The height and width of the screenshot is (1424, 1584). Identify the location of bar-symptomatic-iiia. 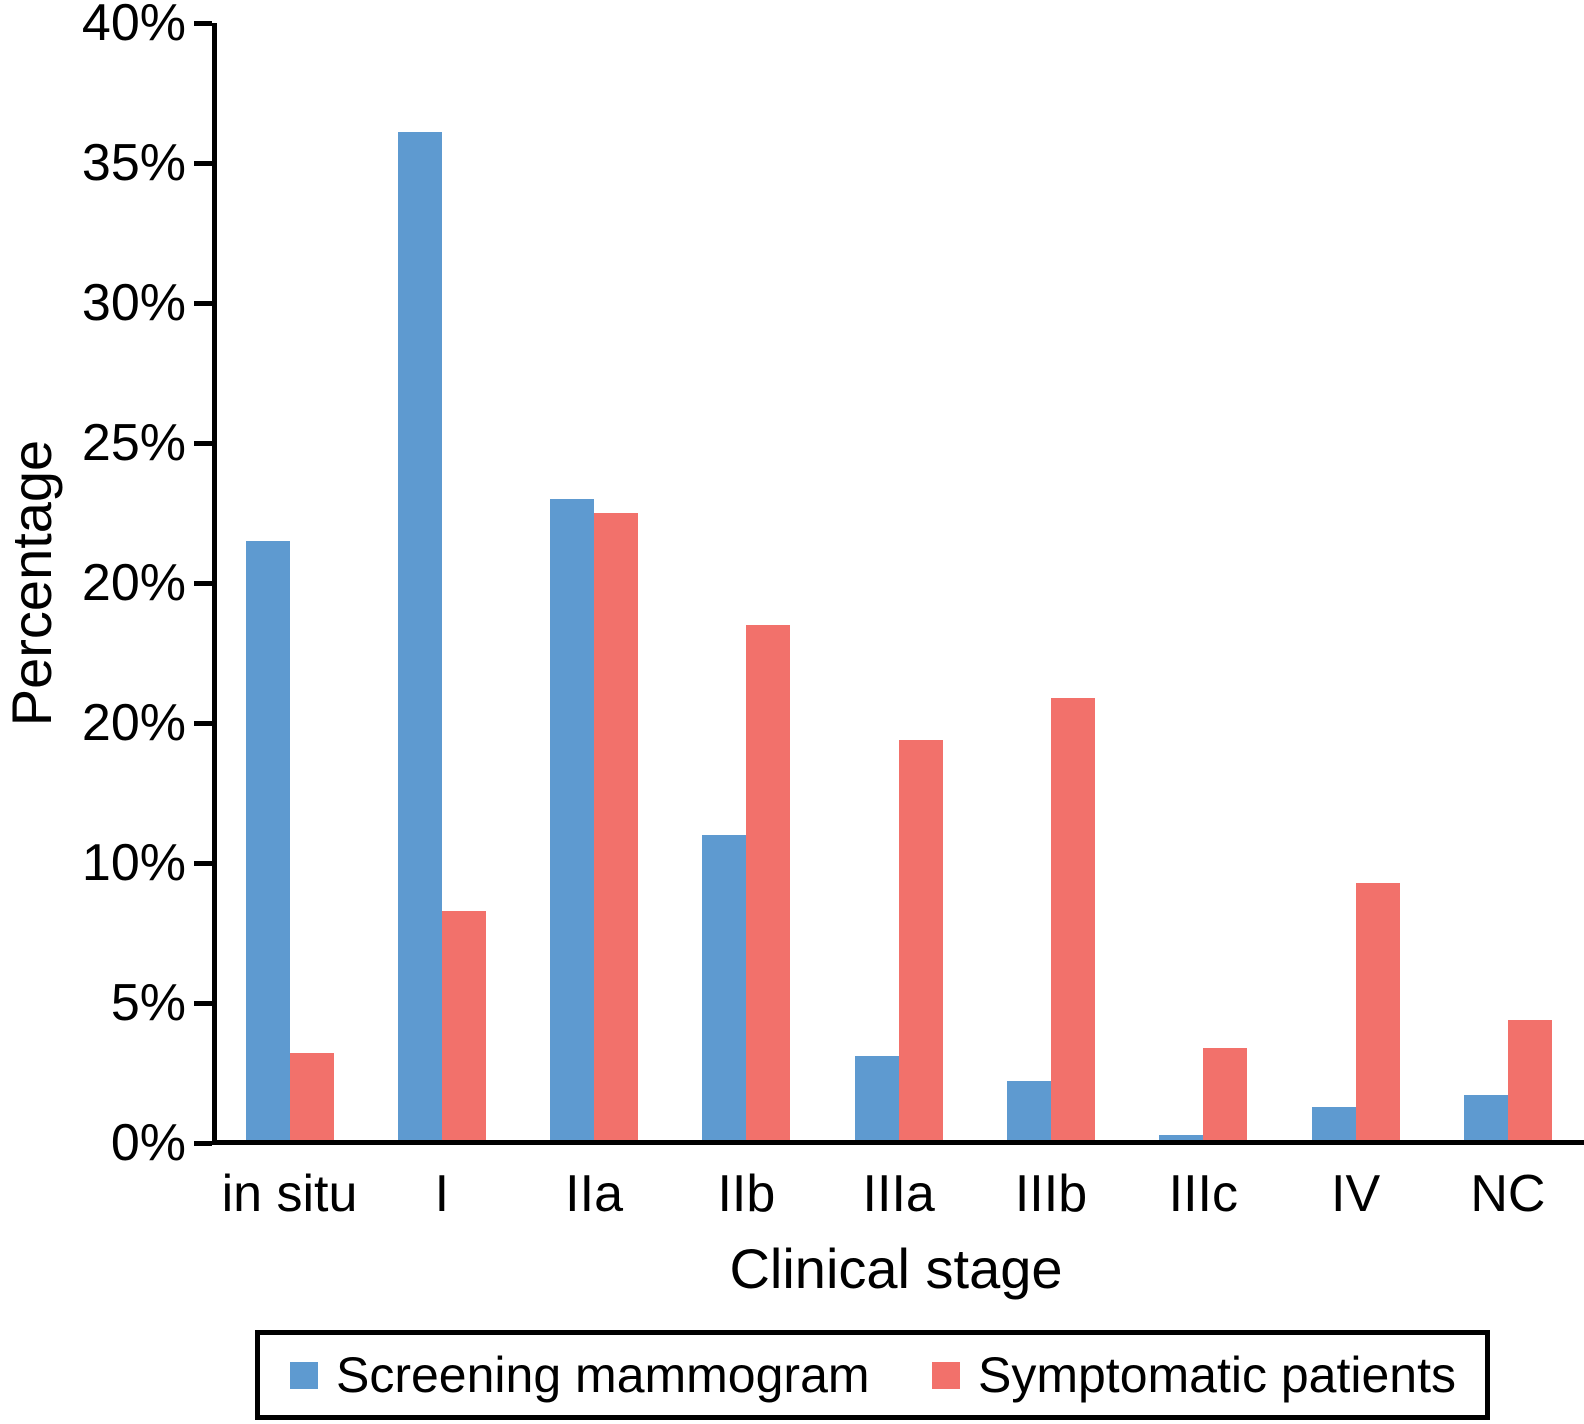
(920, 941).